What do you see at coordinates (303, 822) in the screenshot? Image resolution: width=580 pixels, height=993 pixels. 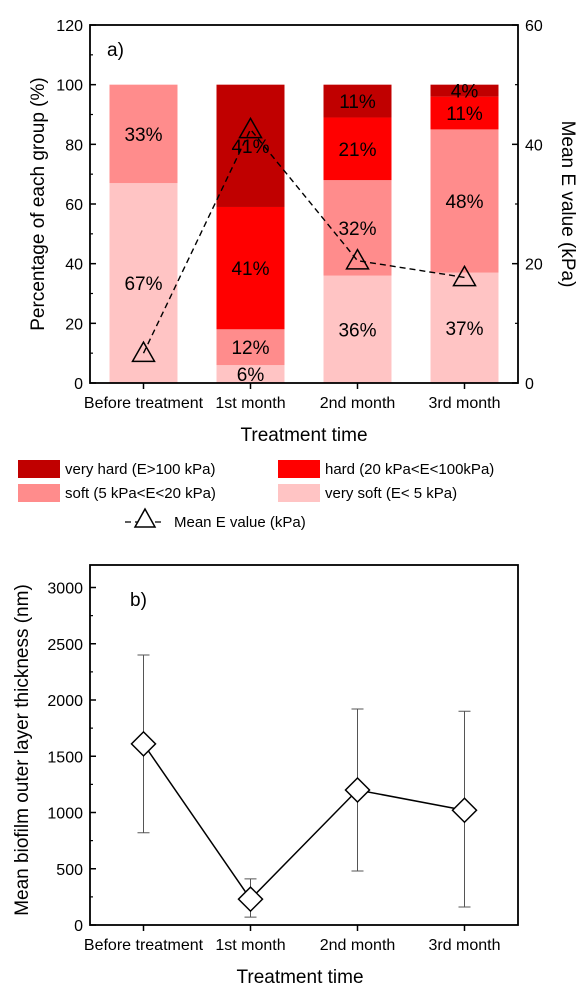 I see `thickness-line` at bounding box center [303, 822].